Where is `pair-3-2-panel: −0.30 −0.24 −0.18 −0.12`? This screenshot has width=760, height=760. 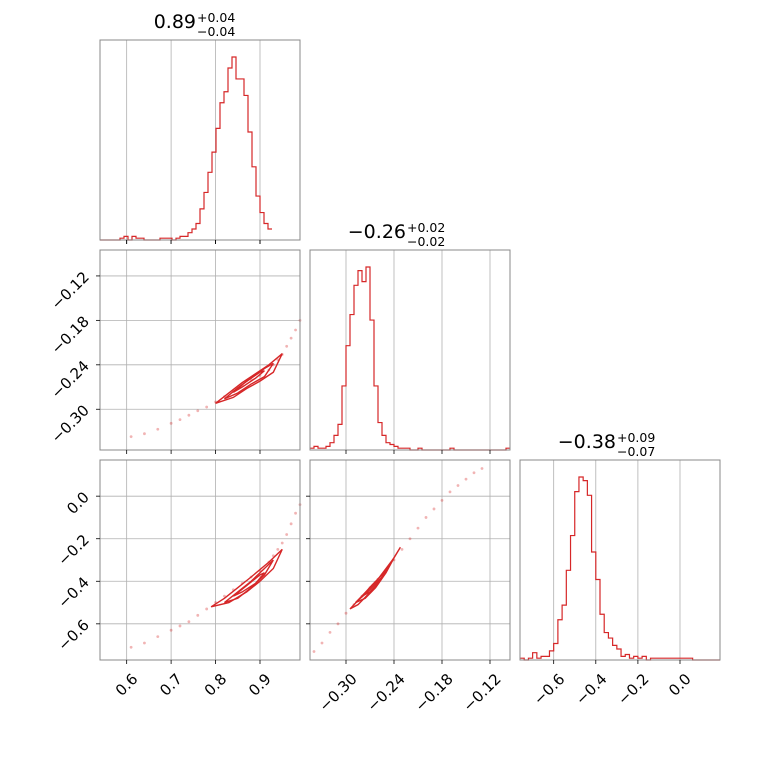 pair-3-2-panel: −0.30 −0.24 −0.18 −0.12 is located at coordinates (408, 587).